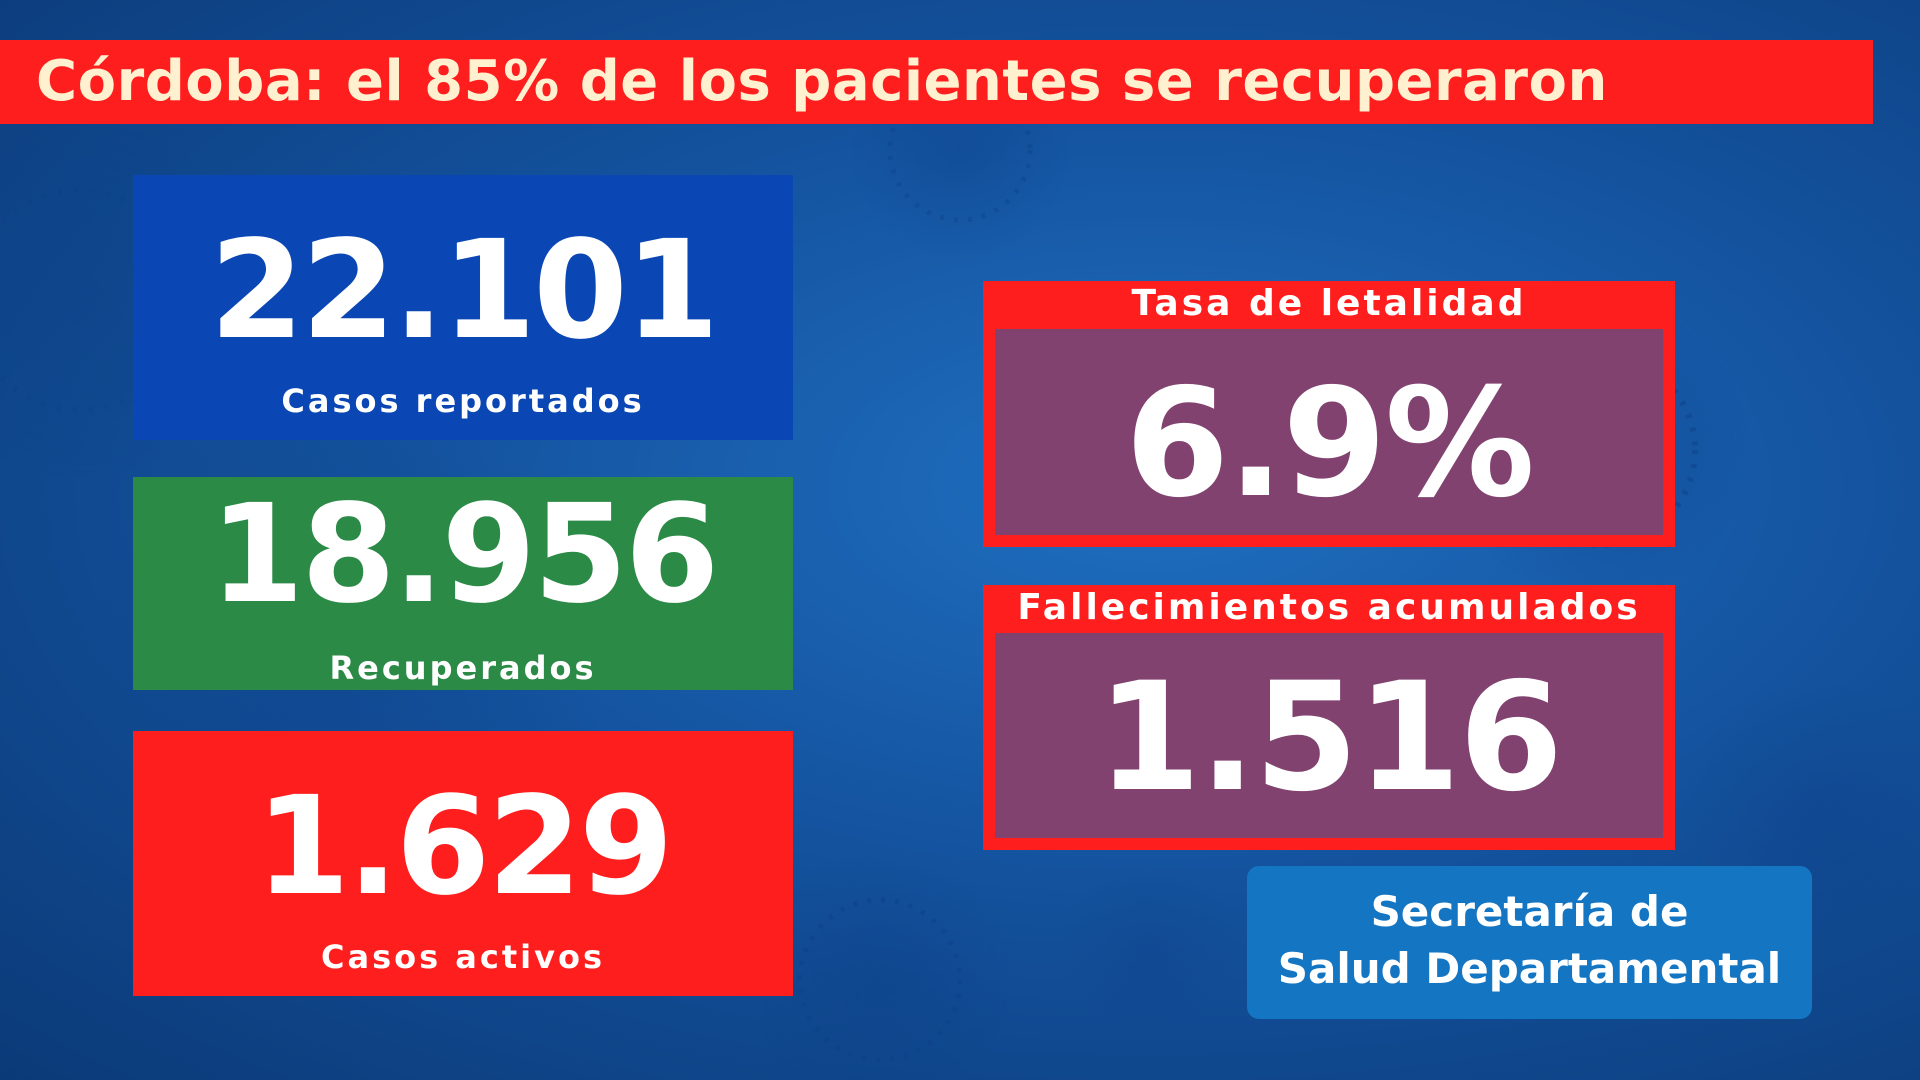 Image resolution: width=1920 pixels, height=1080 pixels. I want to click on deaths-value: 1.516, so click(1329, 738).